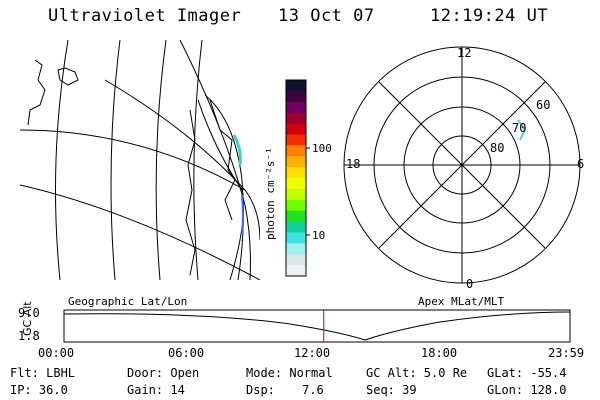 This screenshot has width=600, height=400. I want to click on mlt-label-0: 0, so click(470, 284).